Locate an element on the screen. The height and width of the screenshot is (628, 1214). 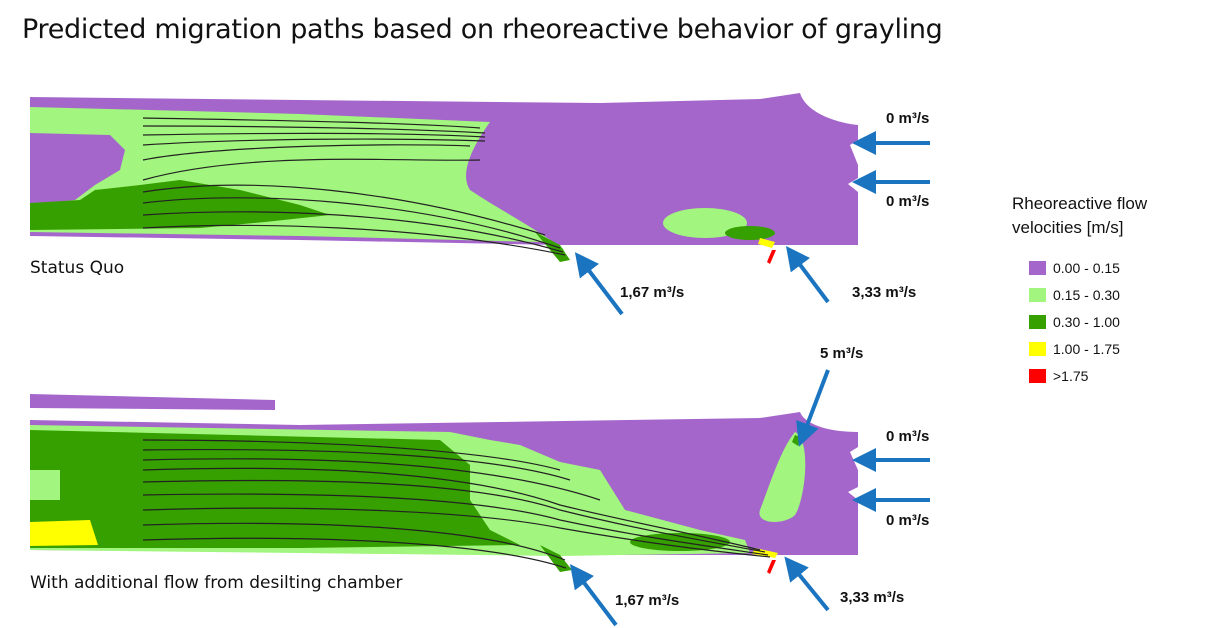
legend-item: 1.00 - 1.75 is located at coordinates (1115, 348).